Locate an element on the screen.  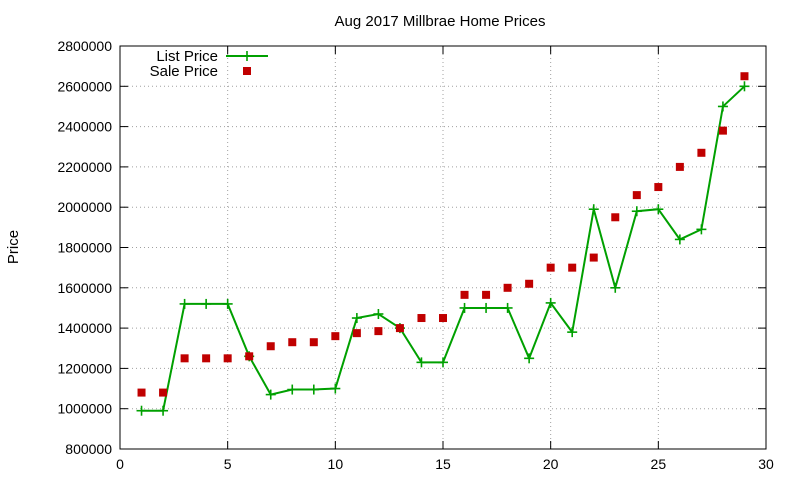
y-tick-label: 1400000 is located at coordinates (84, 328).